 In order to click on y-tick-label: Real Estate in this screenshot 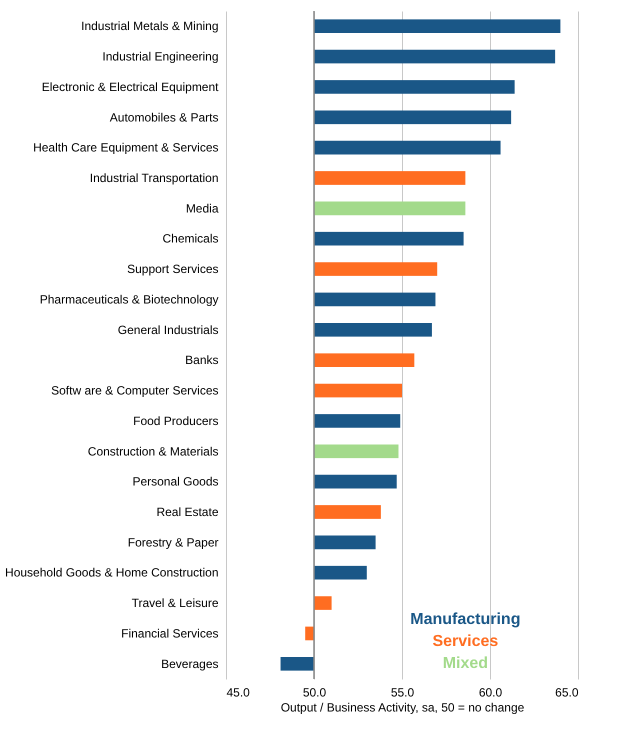, I will do `click(187, 512)`.